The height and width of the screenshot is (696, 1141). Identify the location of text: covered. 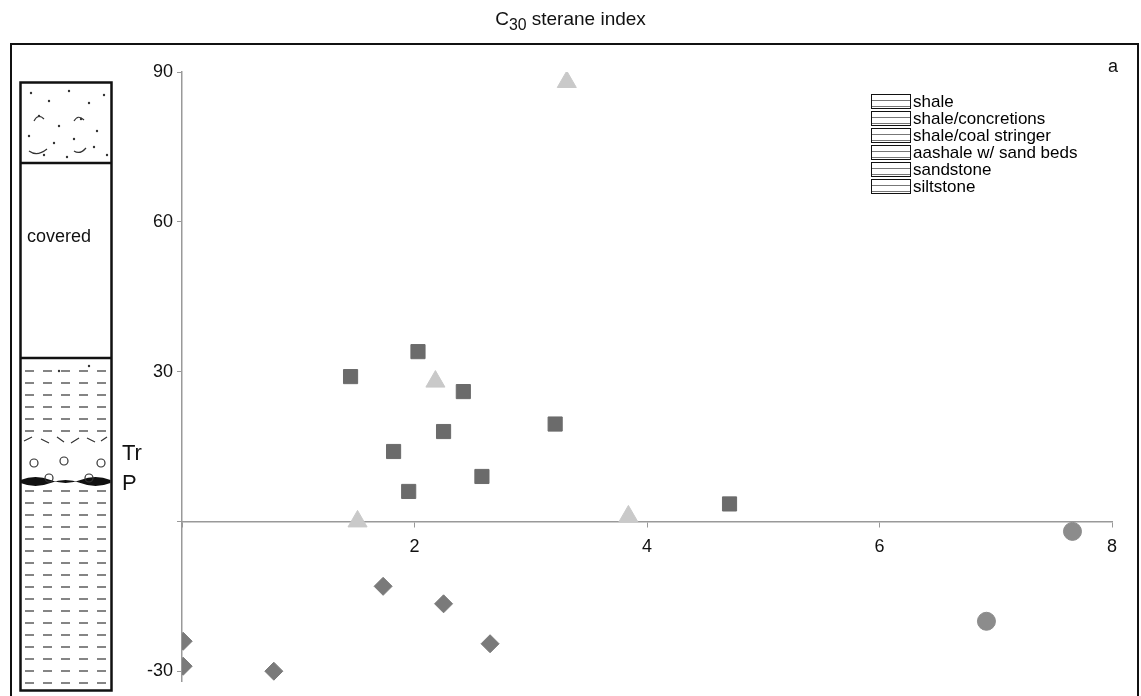
(59, 236).